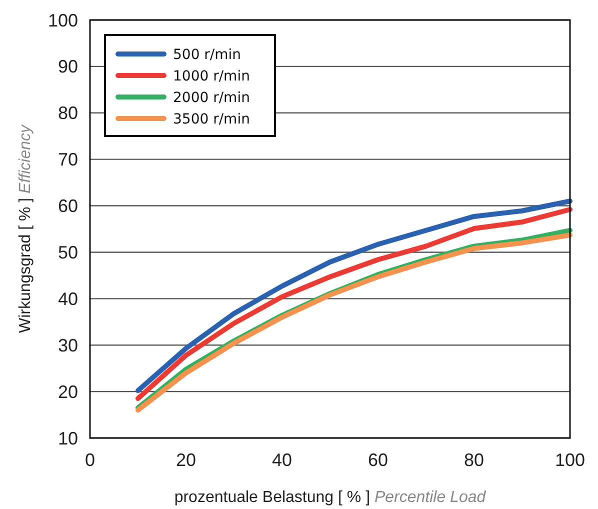 The image size is (598, 509). Describe the element at coordinates (68, 252) in the screenshot. I see `y-tick-label: 50` at that location.